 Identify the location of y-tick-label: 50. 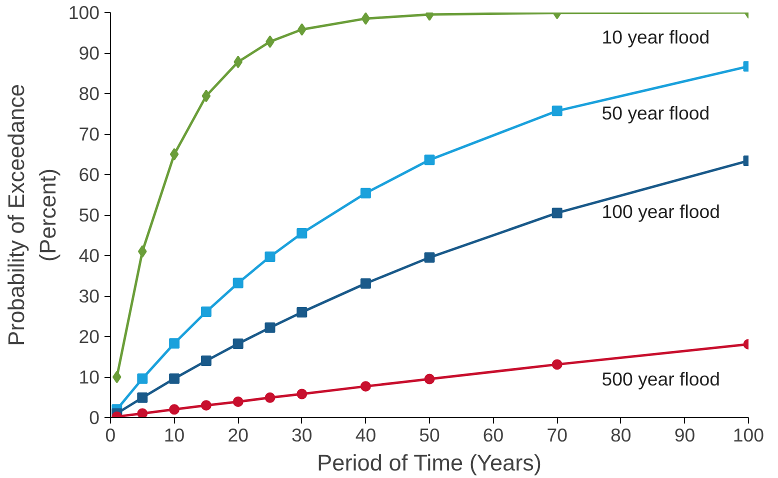
(89, 215).